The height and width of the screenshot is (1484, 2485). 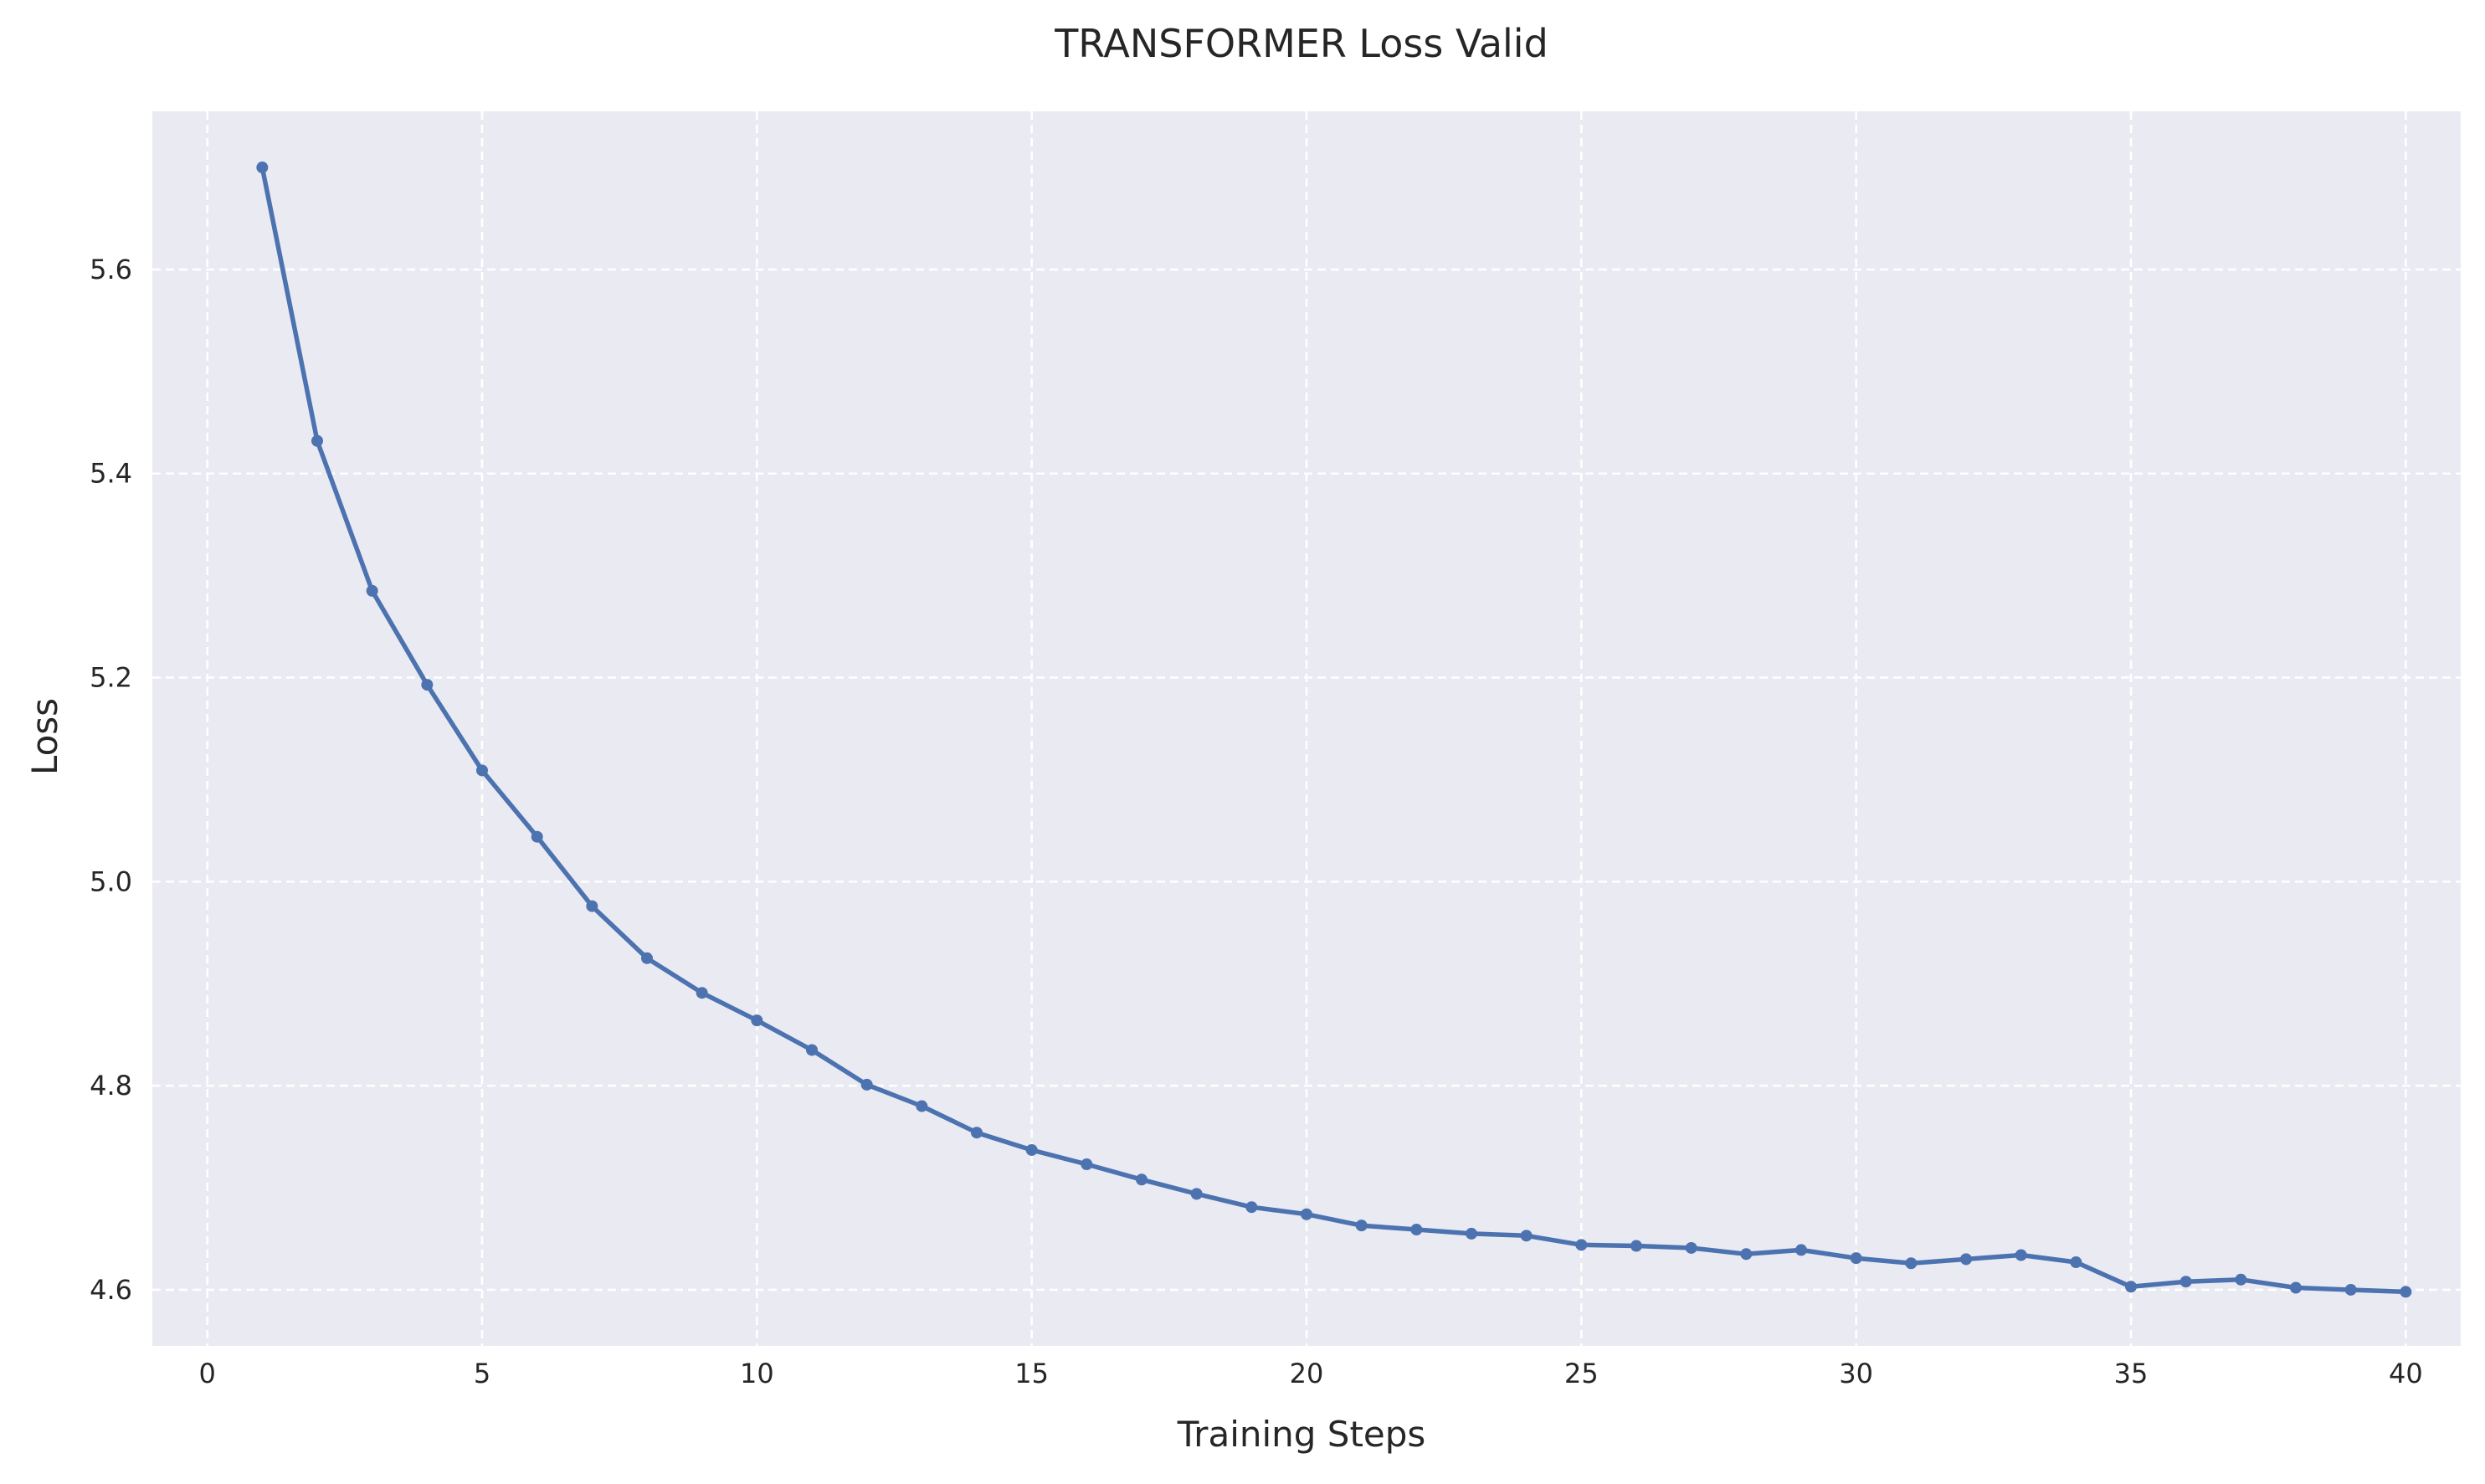 I want to click on x-axis-label: Training Steps, so click(x=1301, y=1434).